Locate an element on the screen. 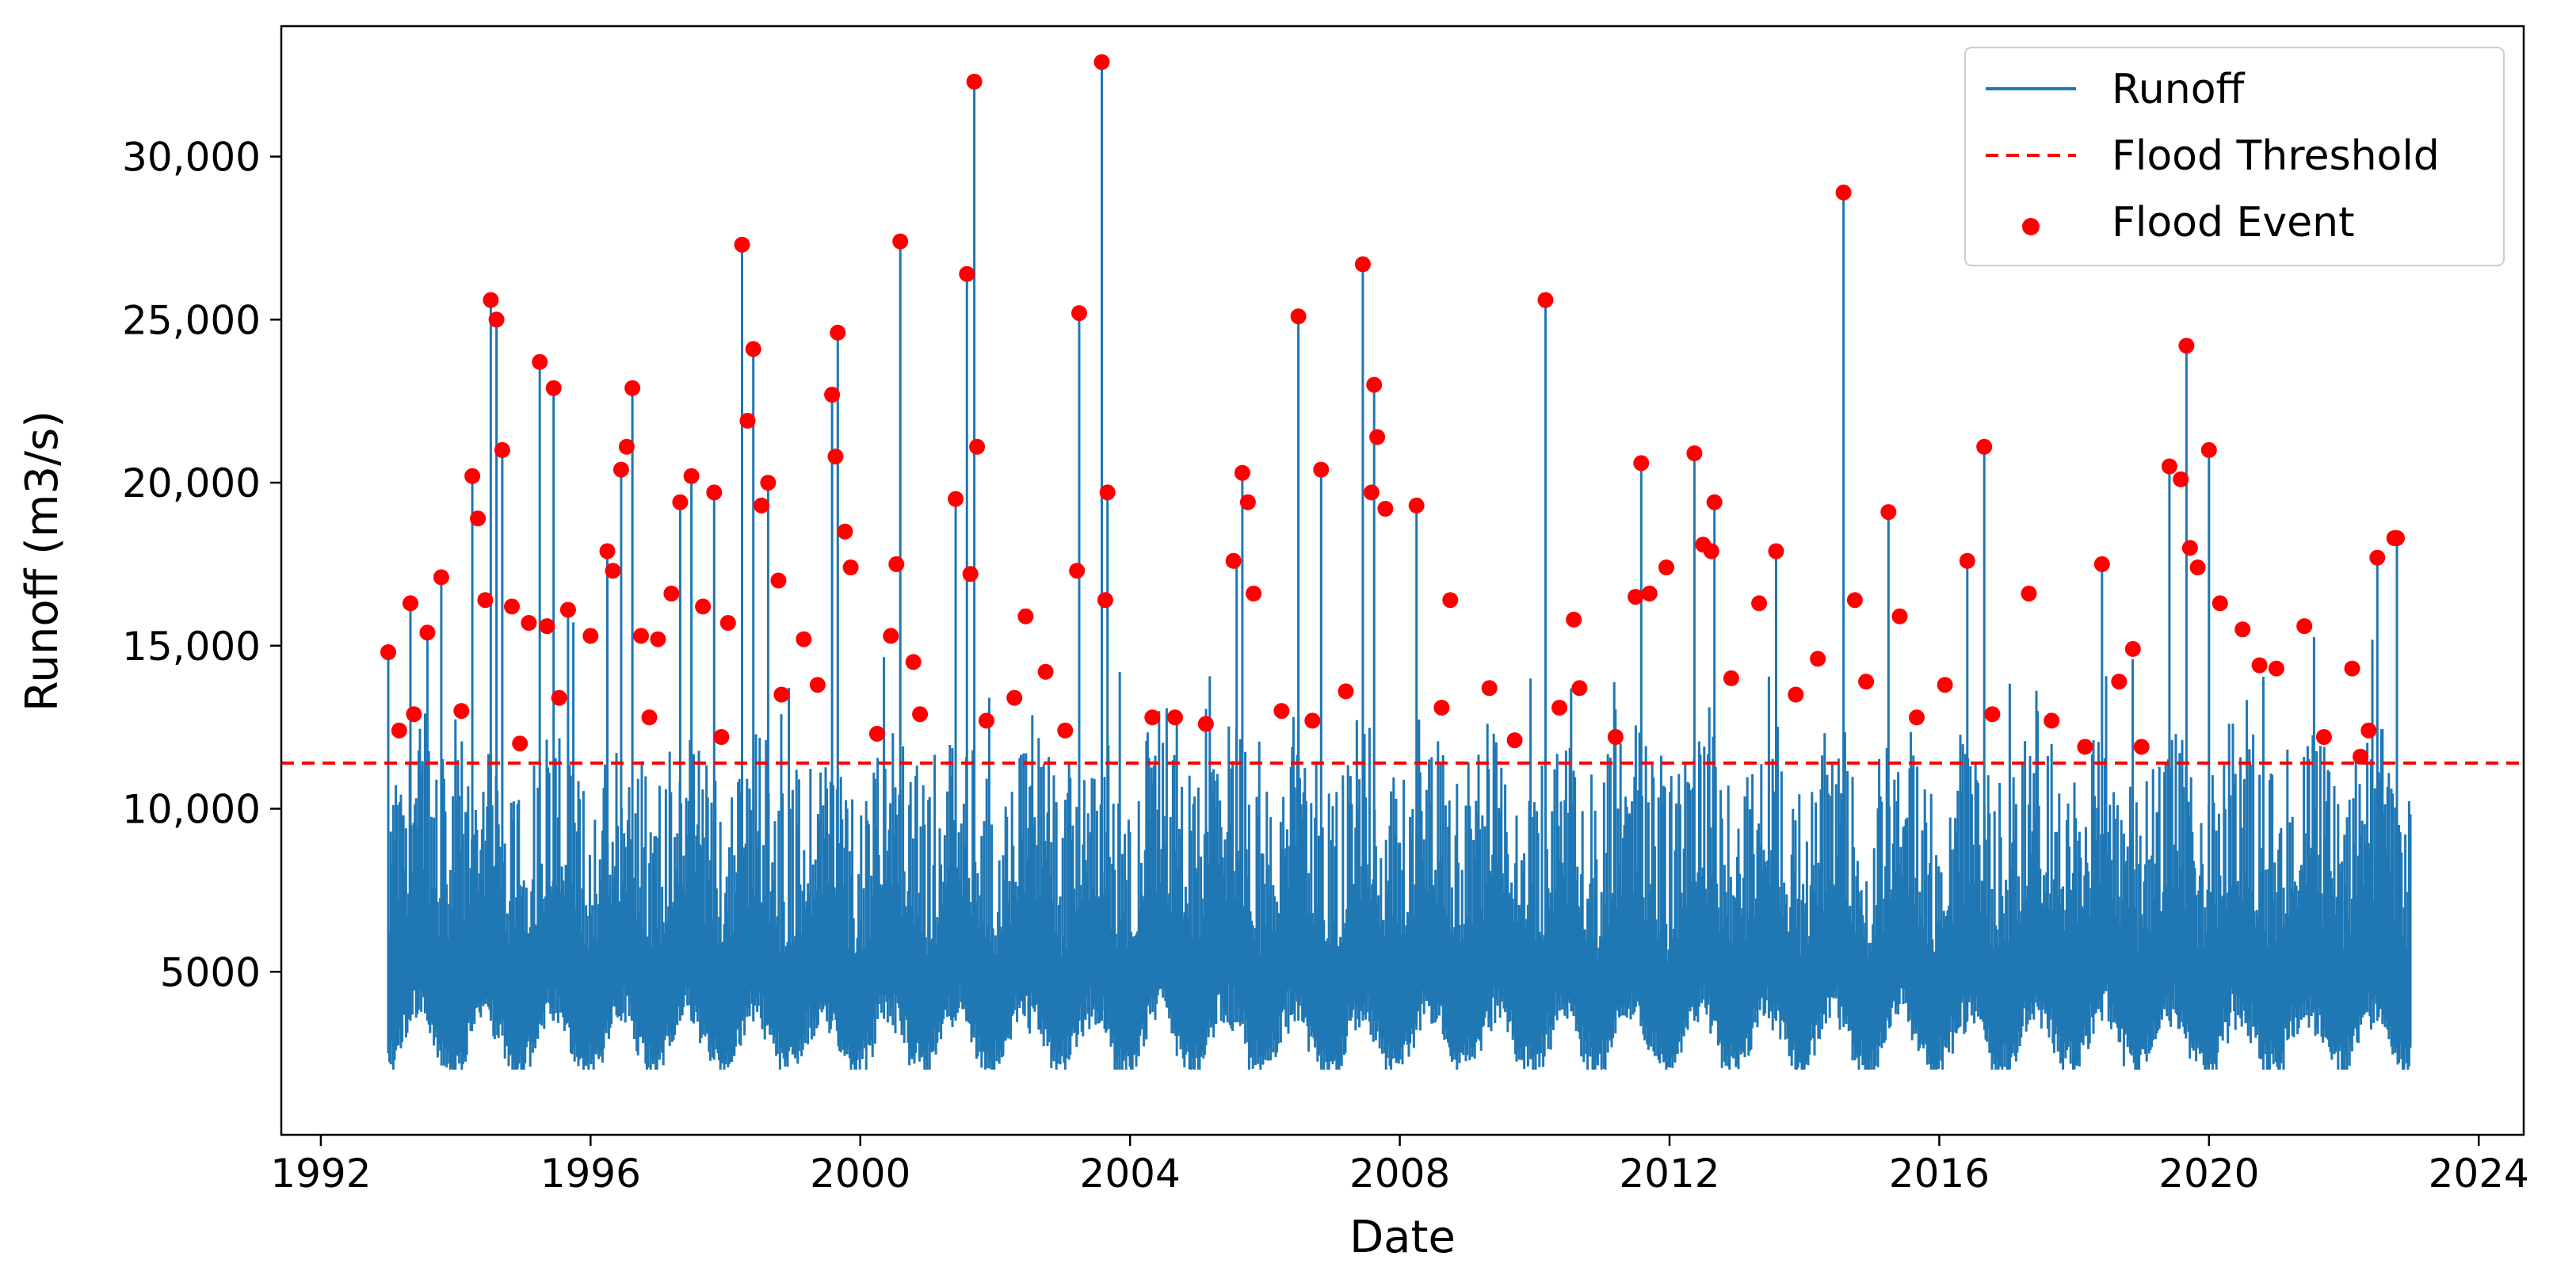 This screenshot has width=2576, height=1283. x-tick-label: 1992 is located at coordinates (320, 1174).